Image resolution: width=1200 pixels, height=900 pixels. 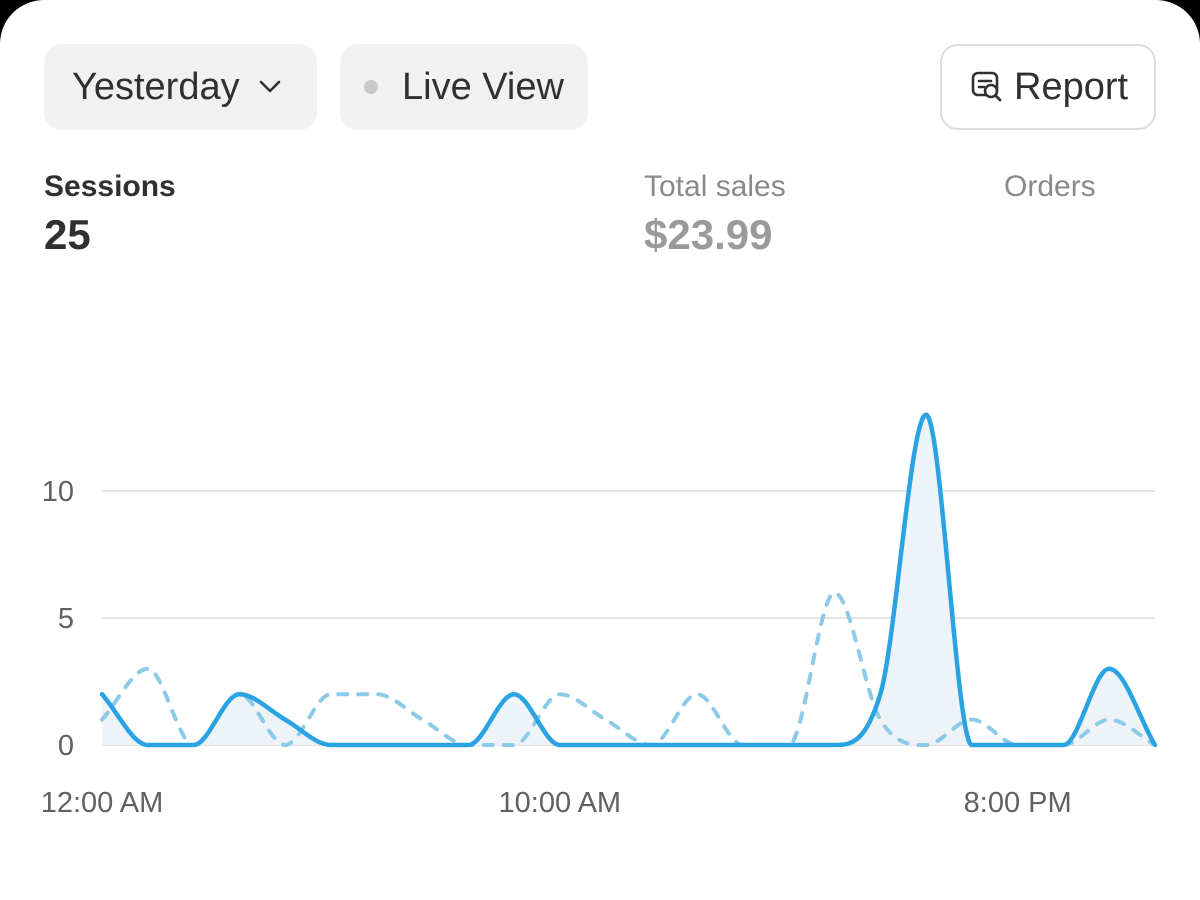 What do you see at coordinates (560, 803) in the screenshot?
I see `x-tick-label: 10:00 AM` at bounding box center [560, 803].